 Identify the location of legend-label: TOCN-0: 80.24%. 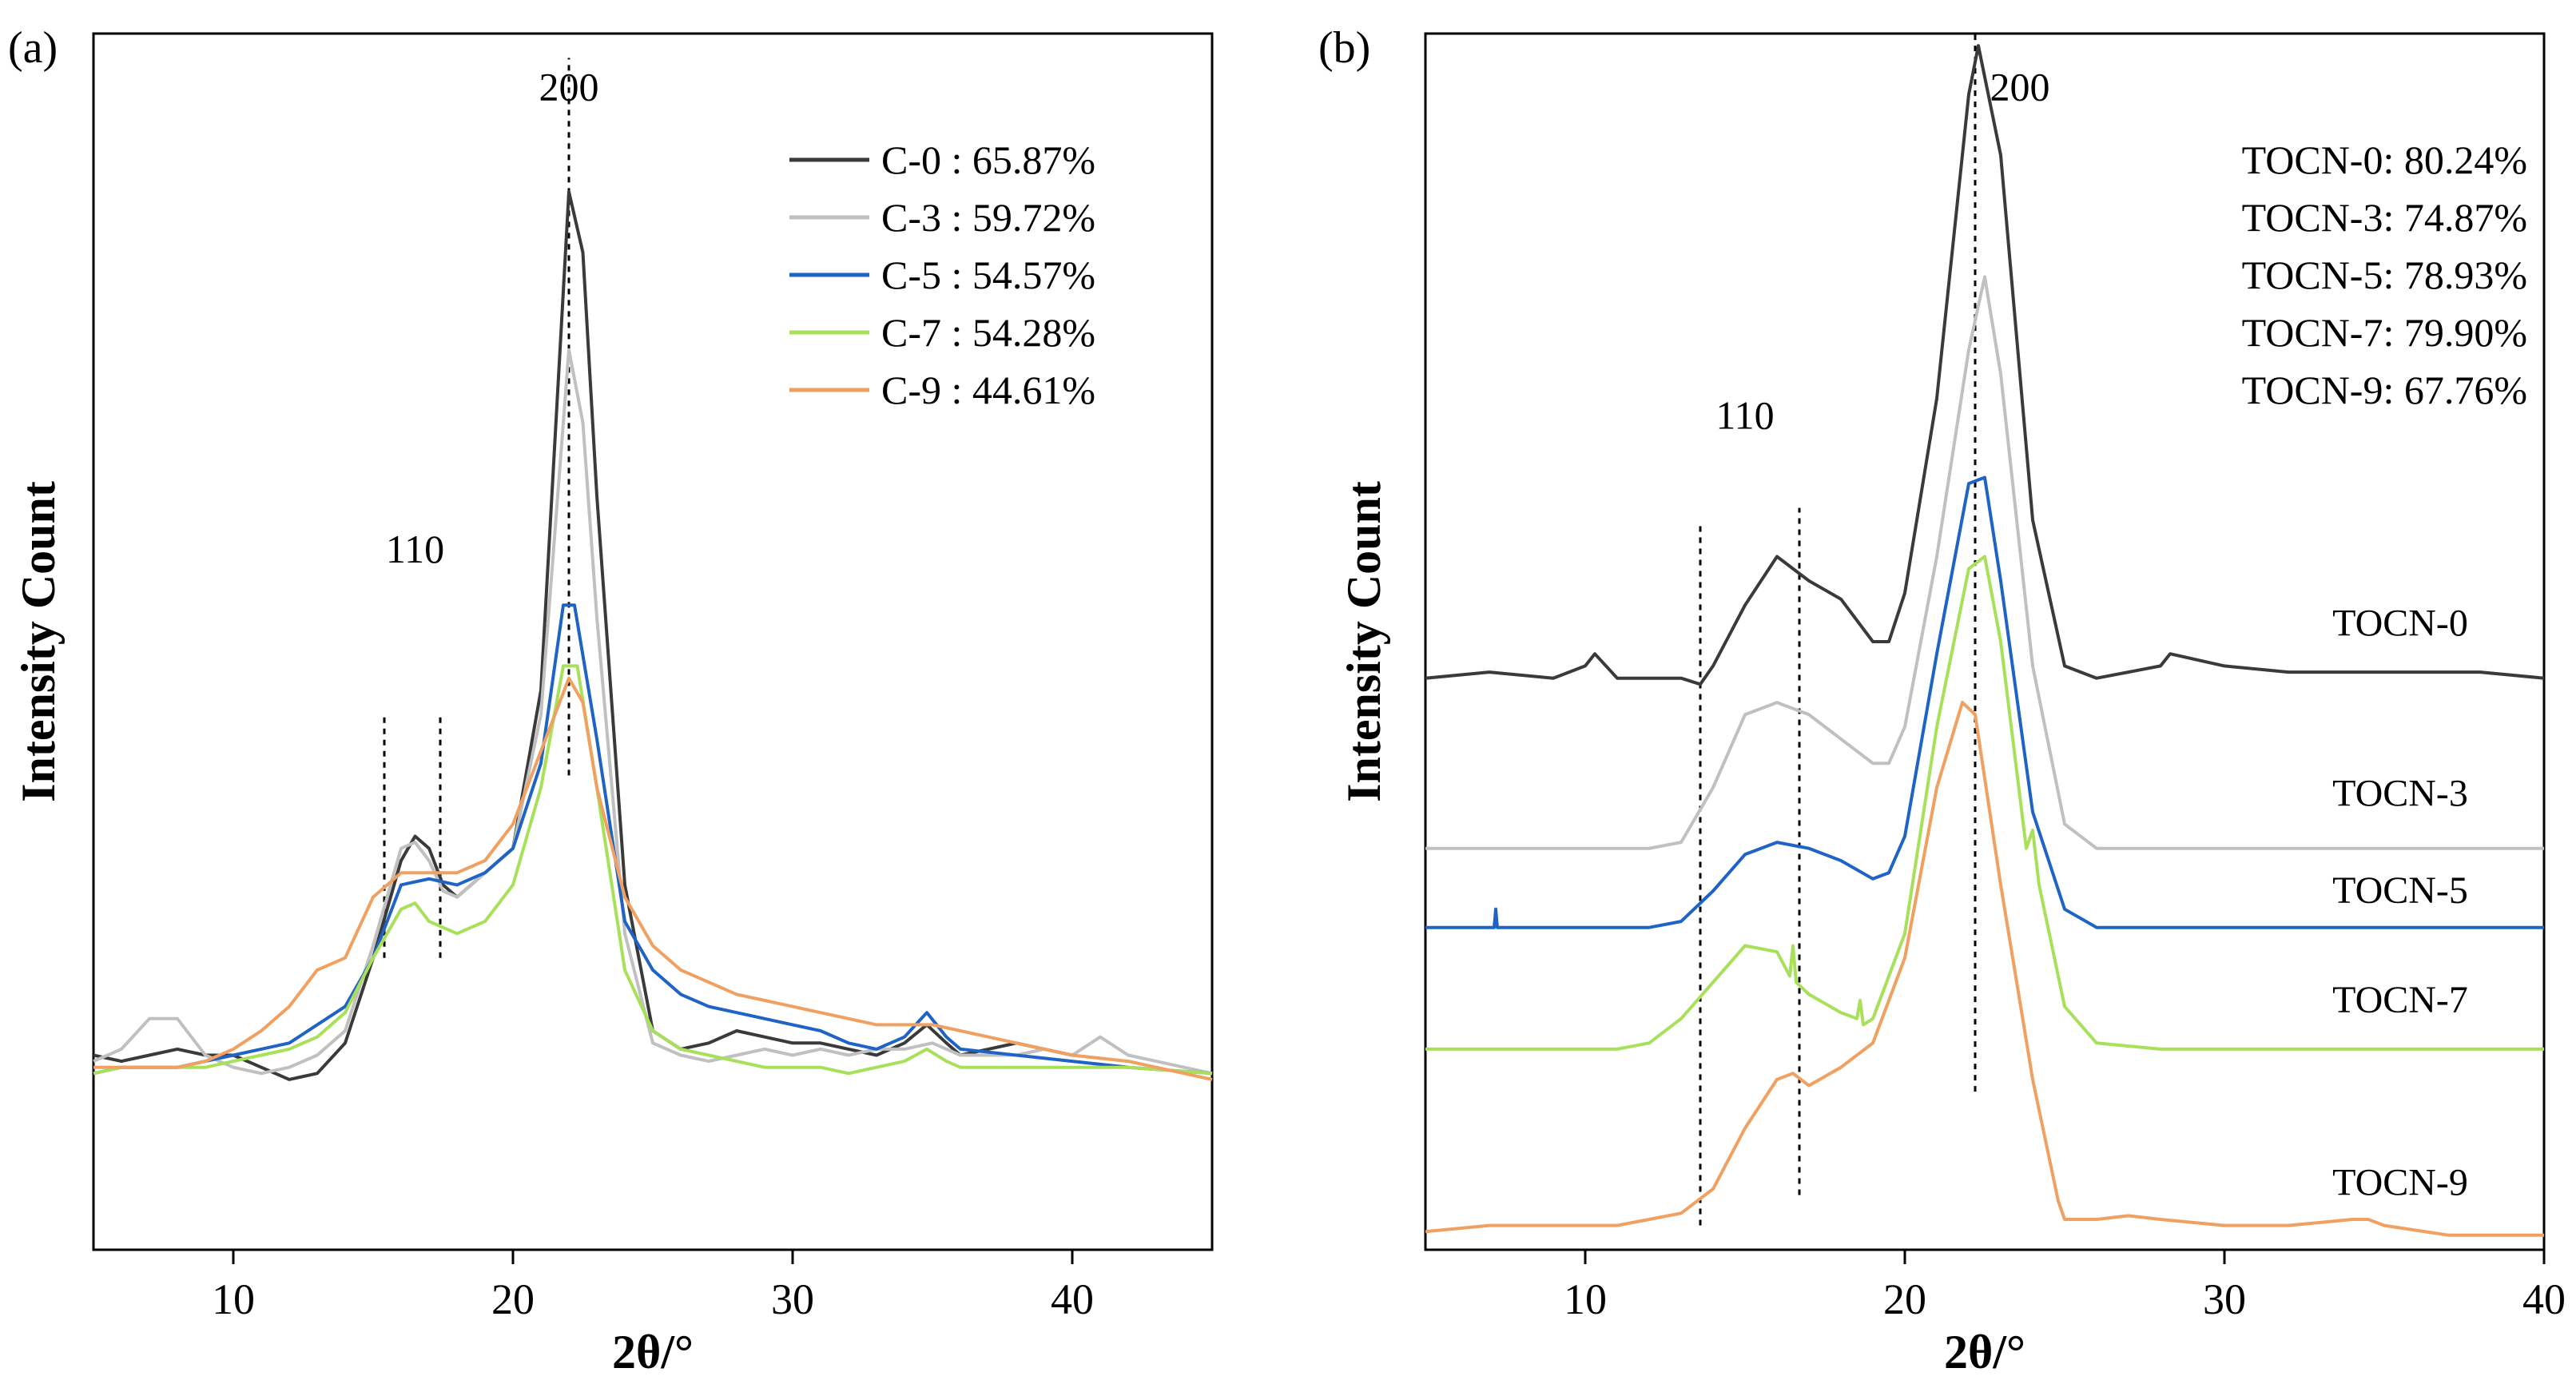
(2384, 159).